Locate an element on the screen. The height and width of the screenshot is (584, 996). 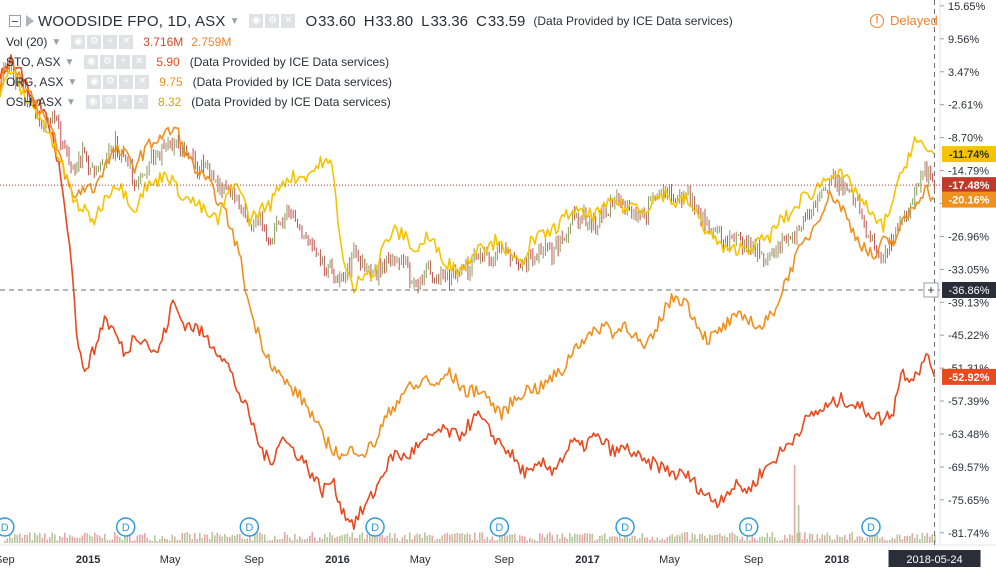
volume-value: 3.716M is located at coordinates (163, 42).